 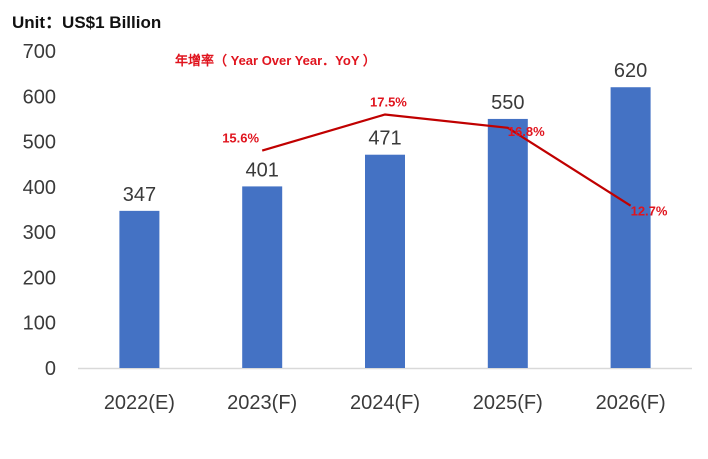 I want to click on yoy-value-label: 16.8%, so click(x=526, y=131).